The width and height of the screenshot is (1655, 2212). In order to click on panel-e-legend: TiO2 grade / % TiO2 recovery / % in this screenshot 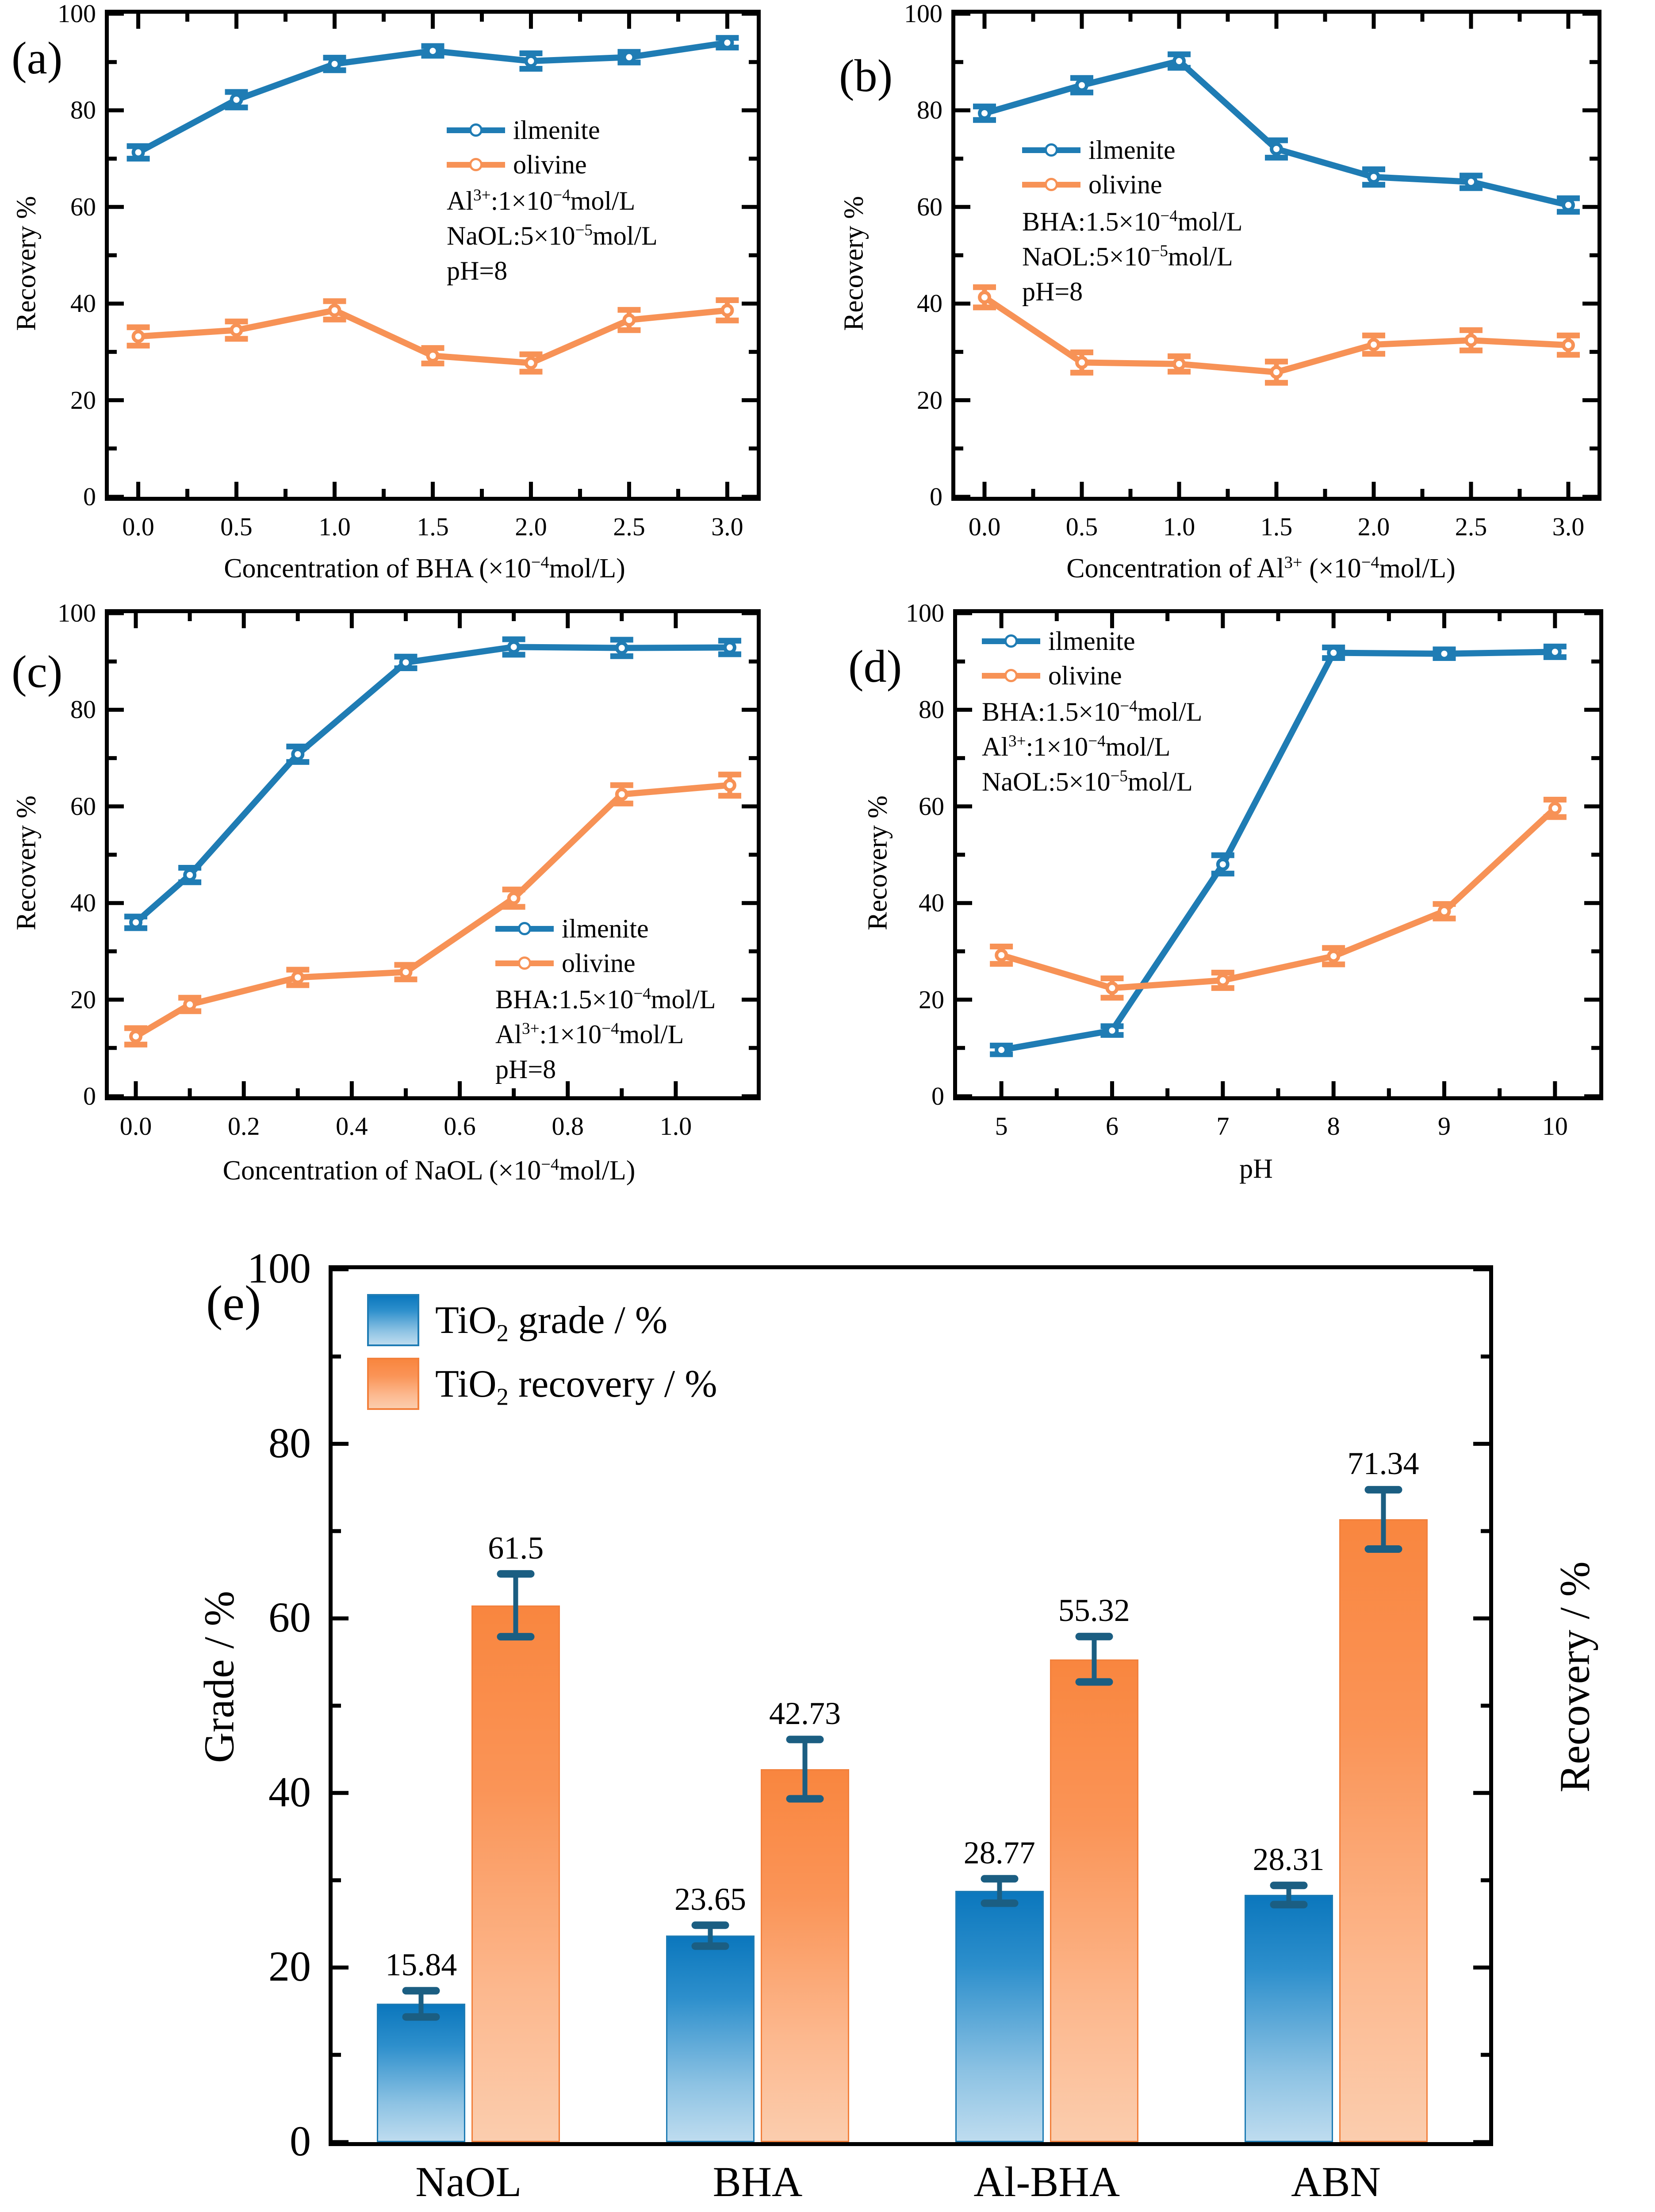, I will do `click(542, 1352)`.